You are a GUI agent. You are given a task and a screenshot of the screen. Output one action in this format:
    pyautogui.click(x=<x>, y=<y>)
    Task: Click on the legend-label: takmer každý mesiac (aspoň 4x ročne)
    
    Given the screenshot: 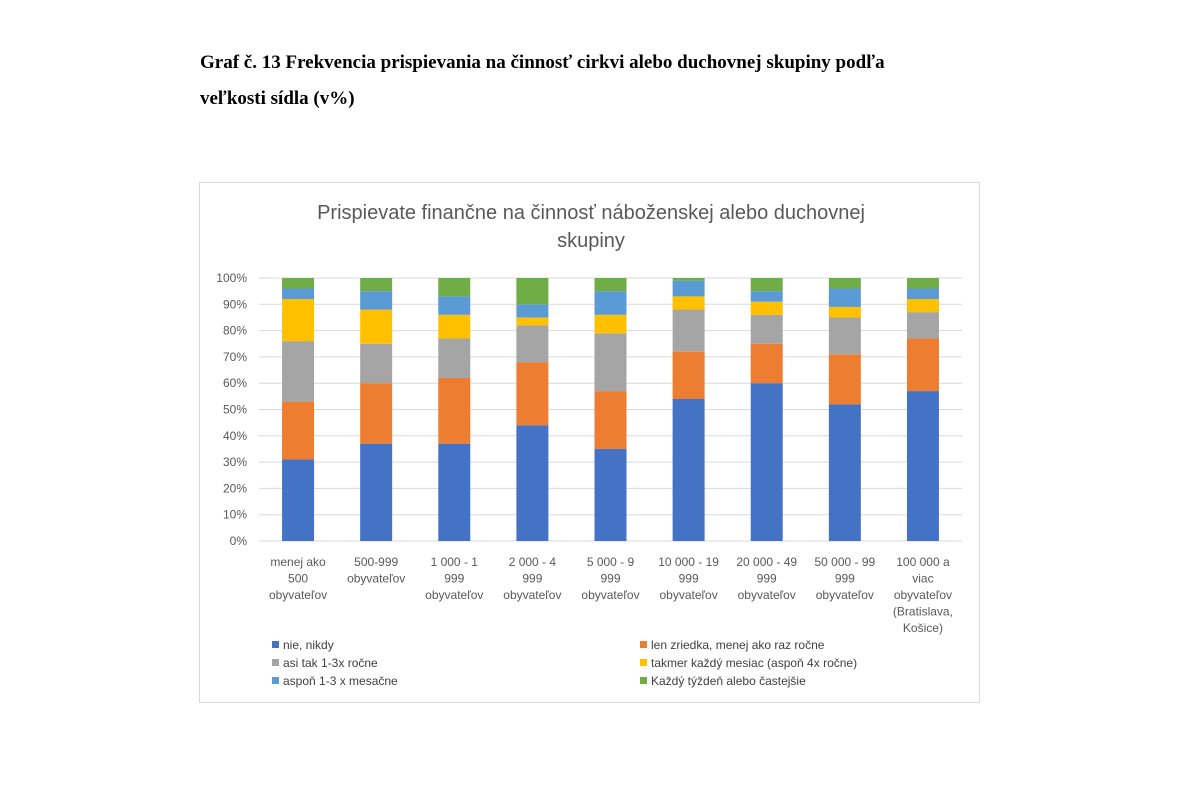 What is the action you would take?
    pyautogui.click(x=754, y=663)
    